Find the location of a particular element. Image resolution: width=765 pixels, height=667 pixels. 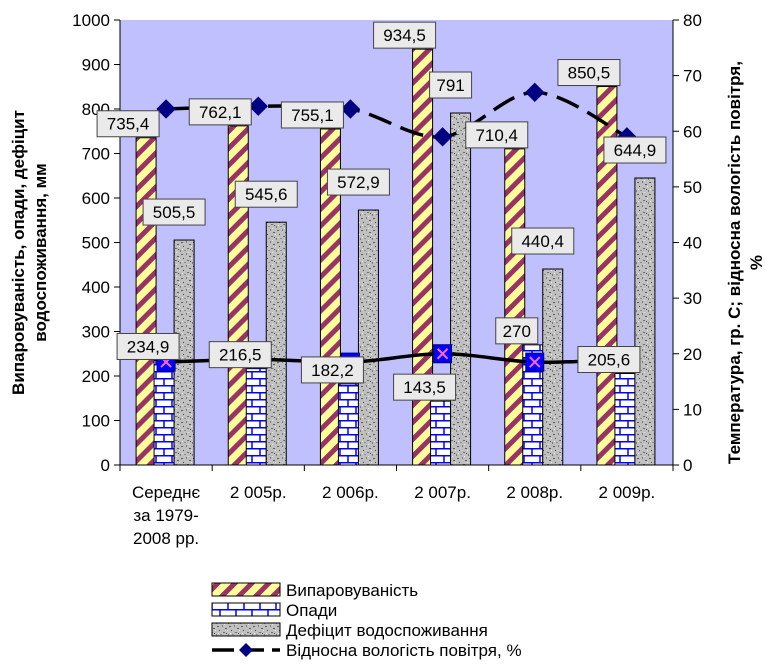

y-tick-label: 0 is located at coordinates (105, 465).